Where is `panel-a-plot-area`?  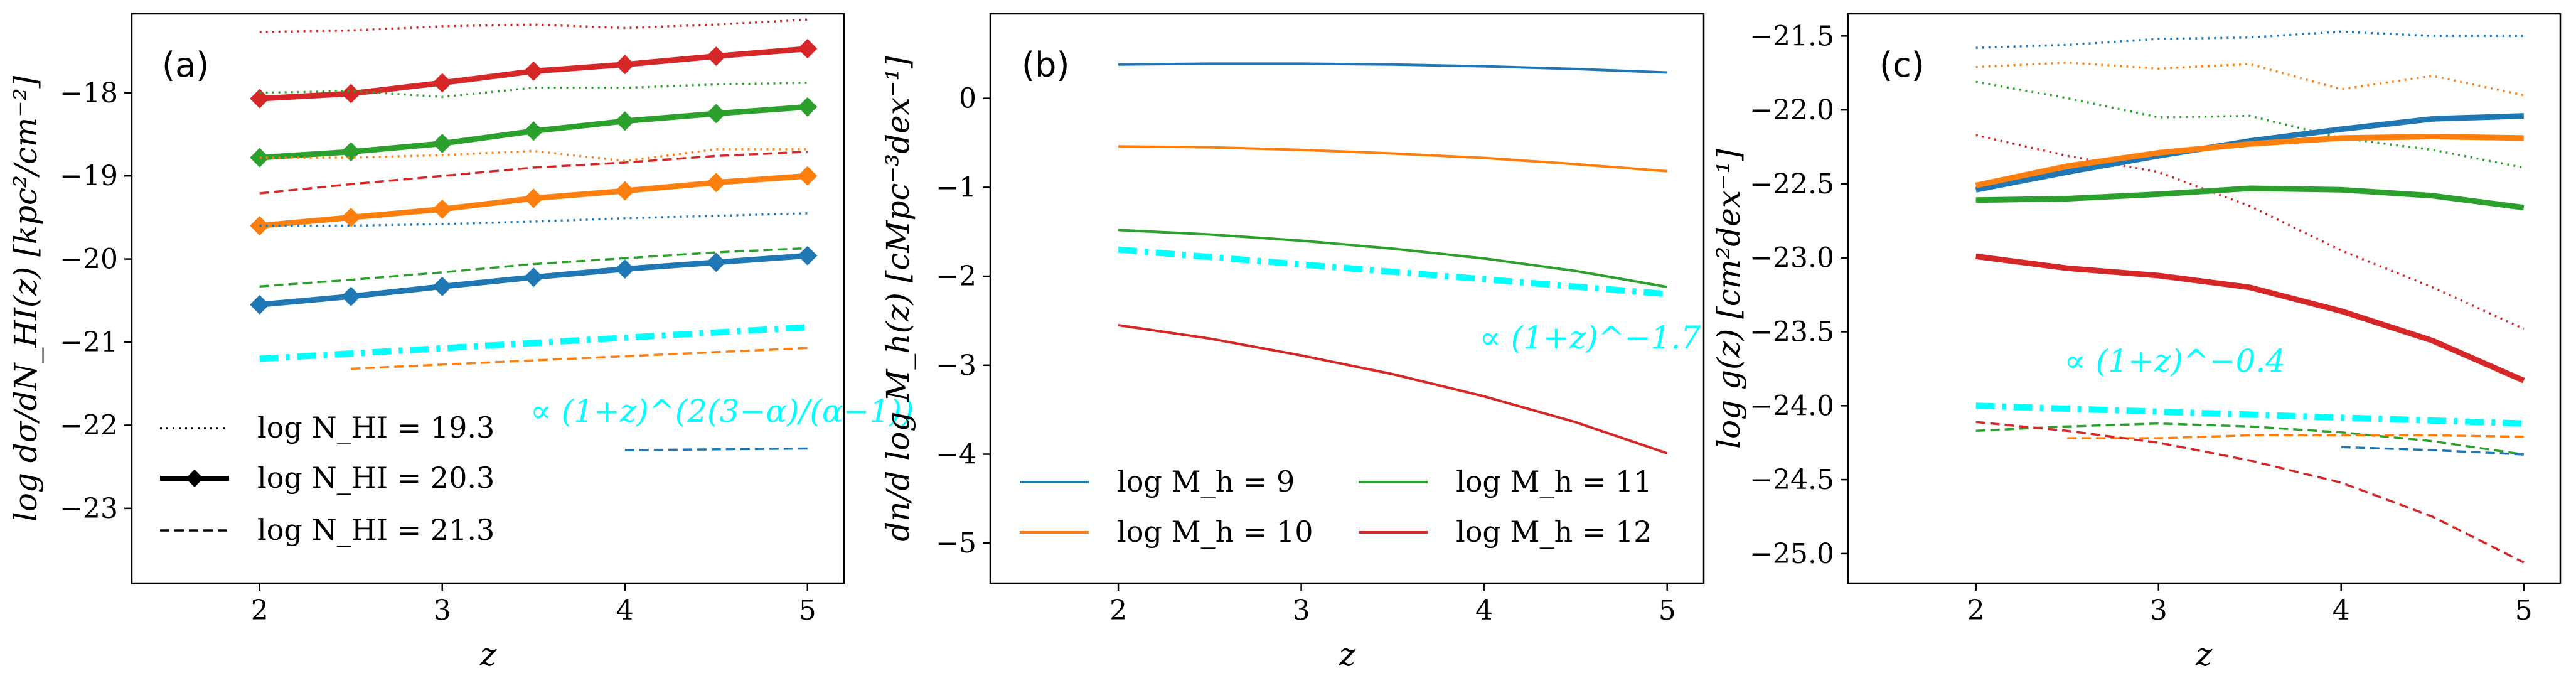 panel-a-plot-area is located at coordinates (534, 235).